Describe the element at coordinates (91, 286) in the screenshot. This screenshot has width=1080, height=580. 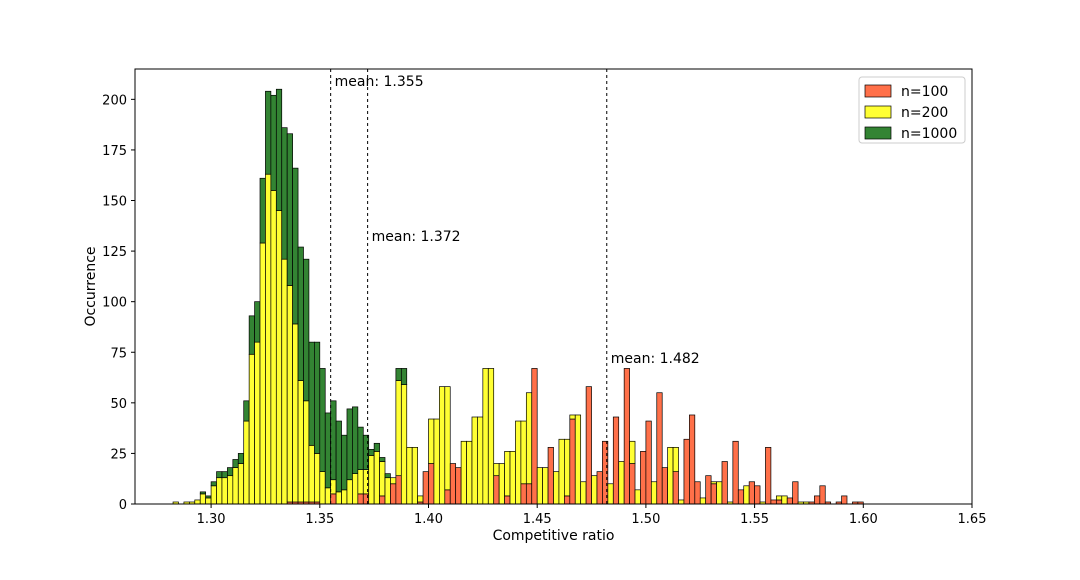
I see `y-axis-label: Occurrence` at that location.